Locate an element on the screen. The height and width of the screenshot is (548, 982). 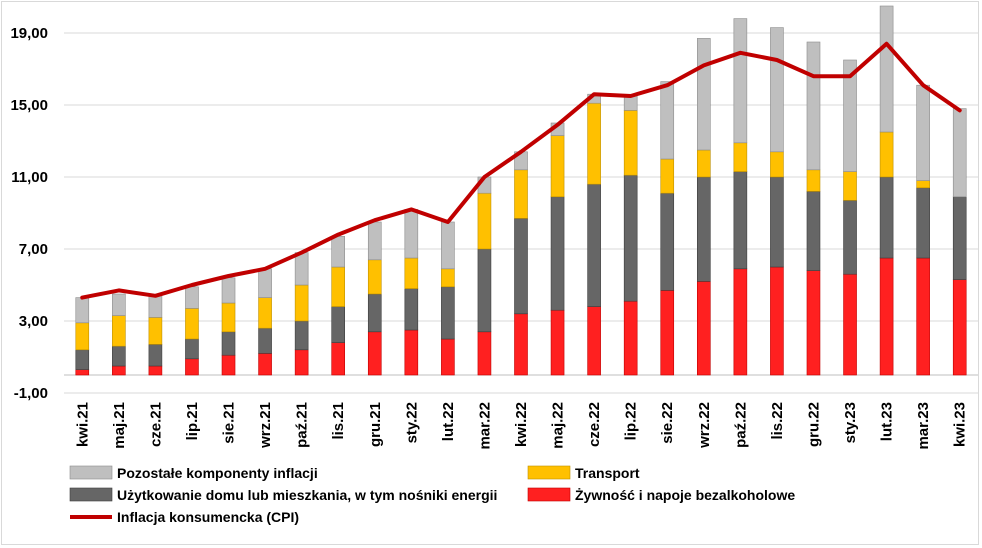
x-tick-label: gru.22 is located at coordinates (813, 424).